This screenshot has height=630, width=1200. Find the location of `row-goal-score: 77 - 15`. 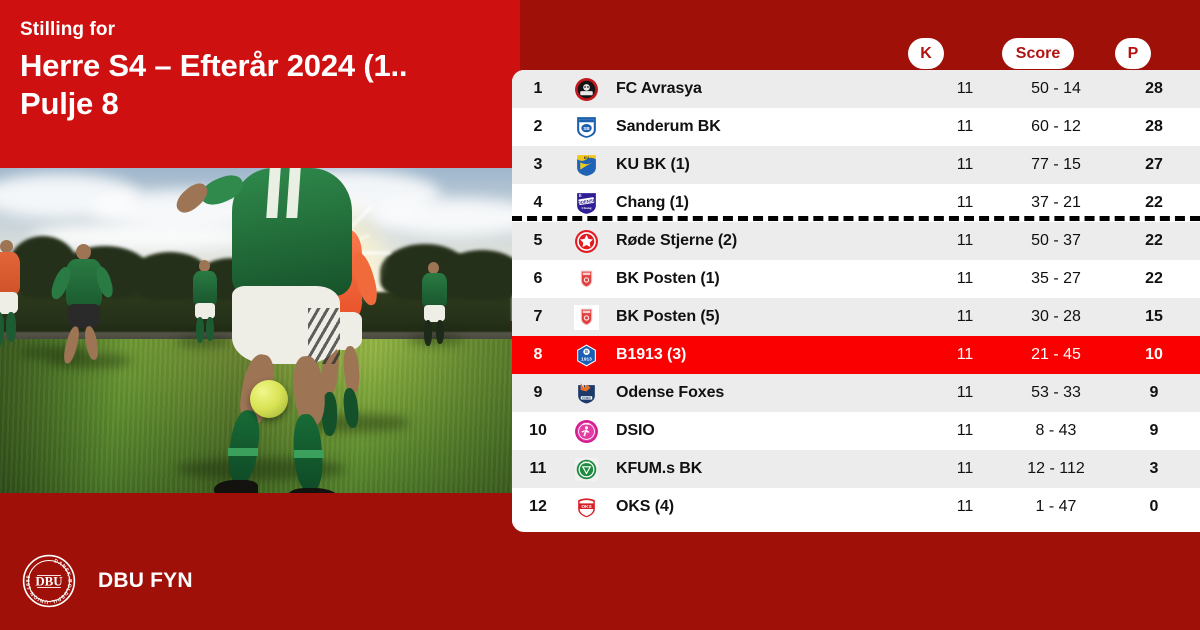

row-goal-score: 77 - 15 is located at coordinates (1056, 164).